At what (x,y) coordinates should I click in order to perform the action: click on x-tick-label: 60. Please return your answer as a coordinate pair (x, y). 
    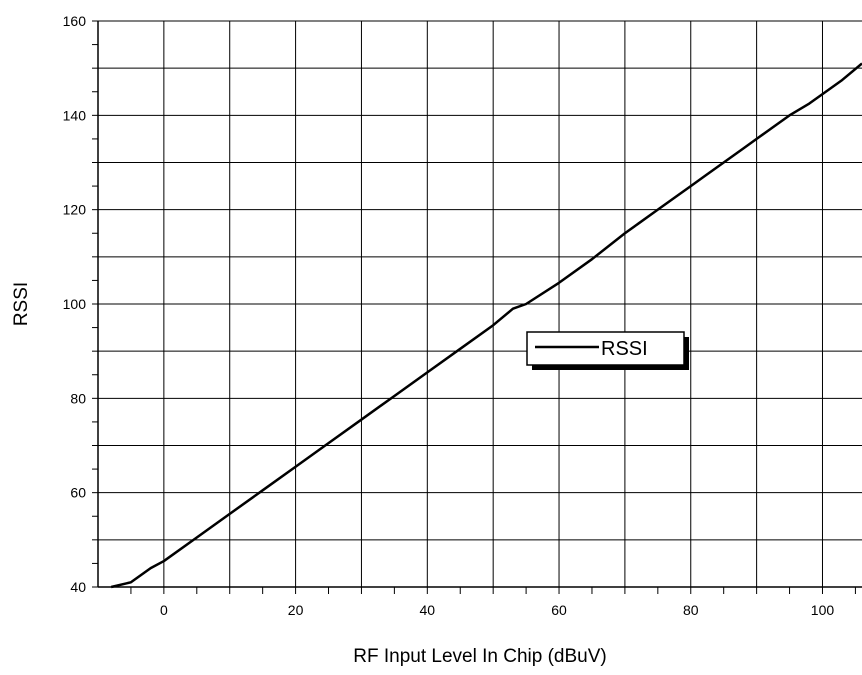
    Looking at the image, I should click on (559, 610).